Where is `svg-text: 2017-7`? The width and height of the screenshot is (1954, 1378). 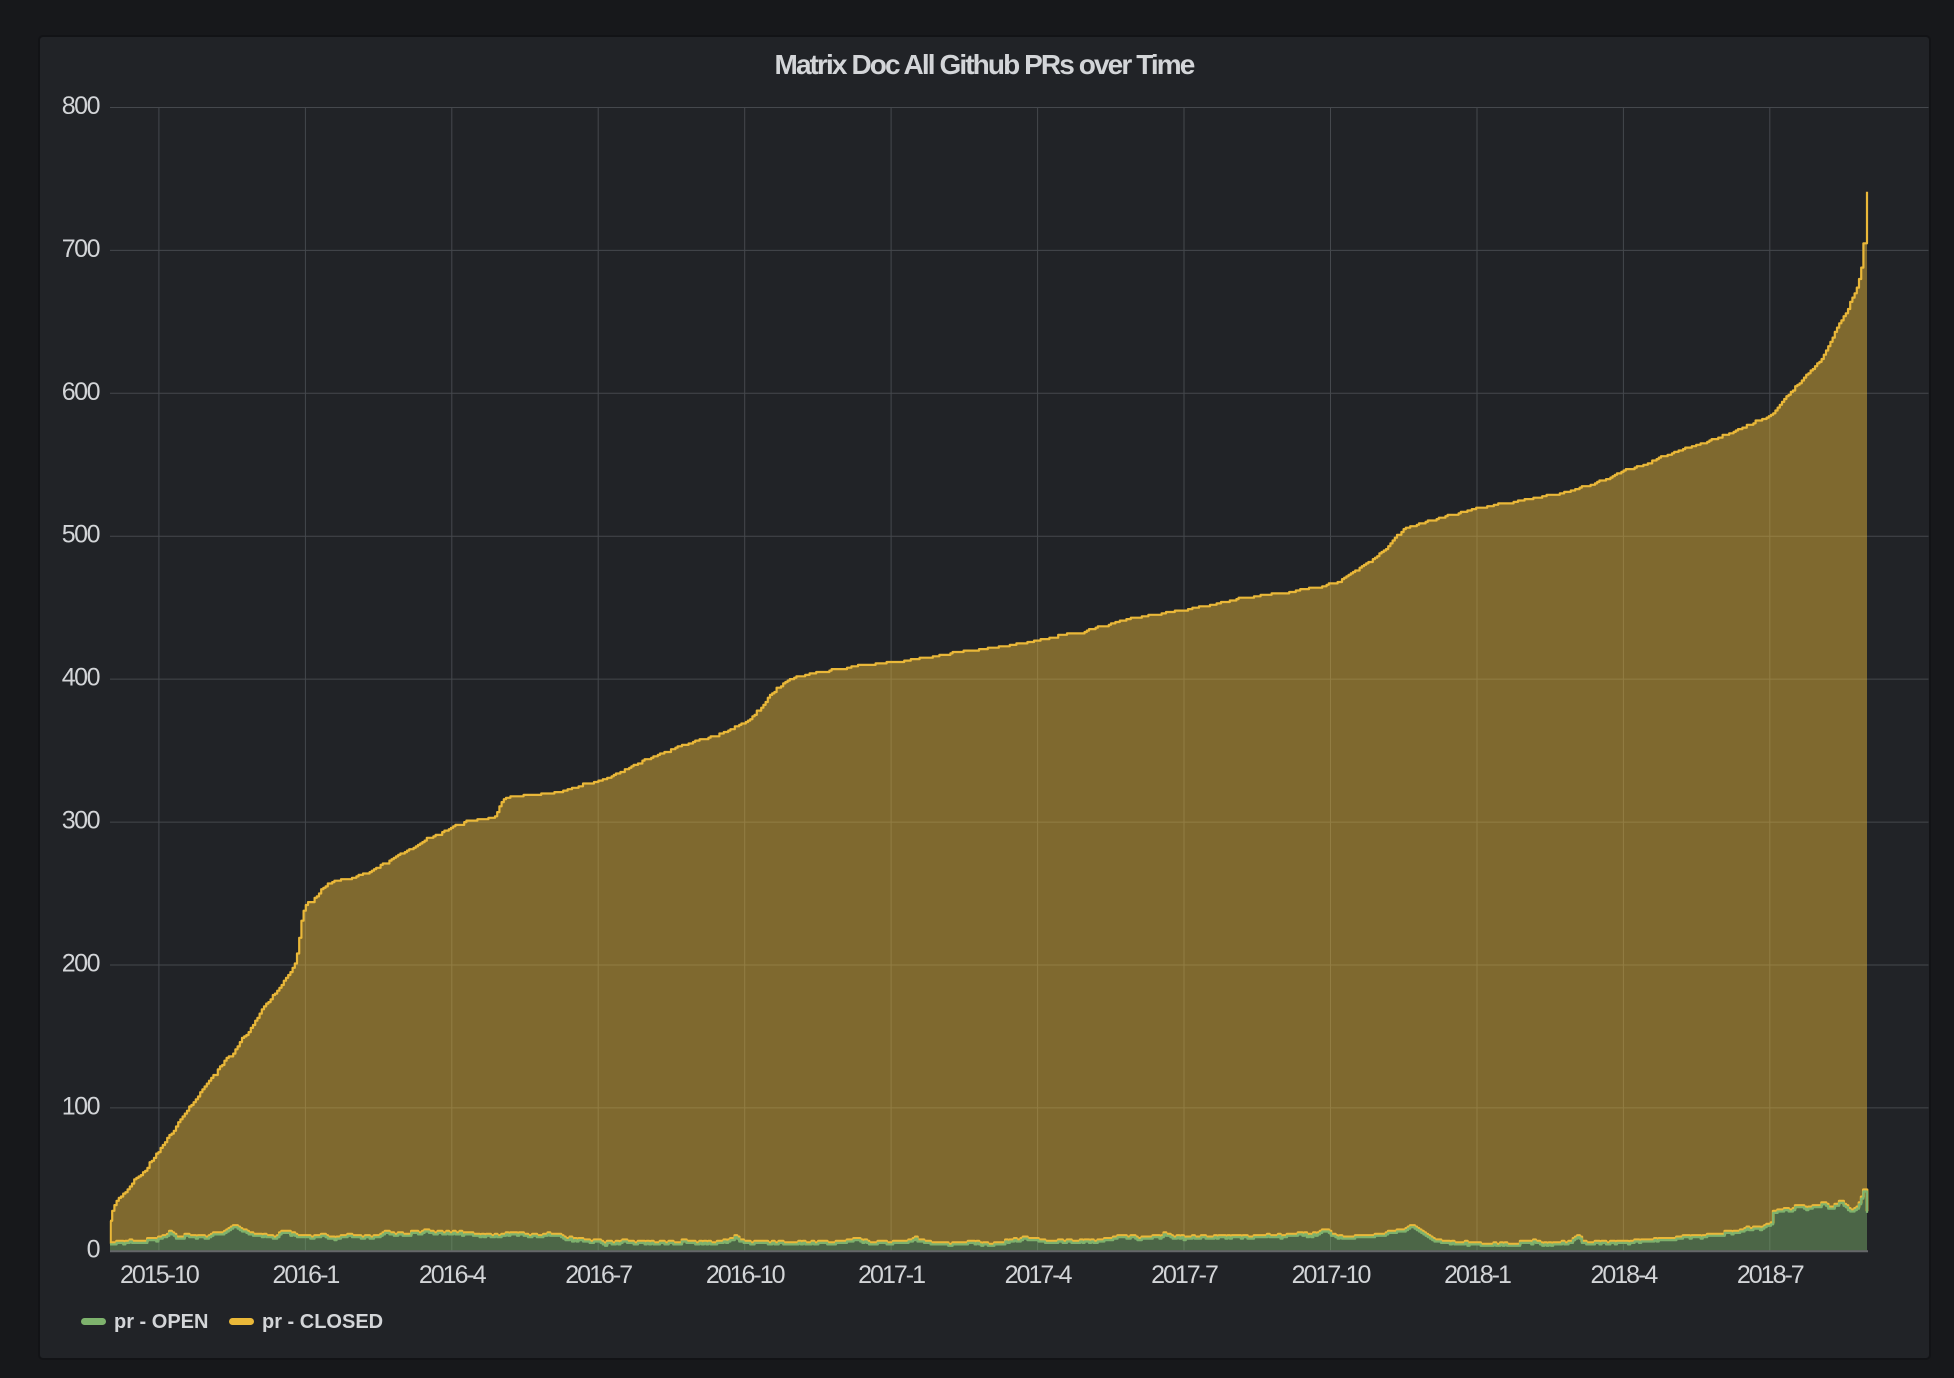
svg-text: 2017-7 is located at coordinates (1184, 1275).